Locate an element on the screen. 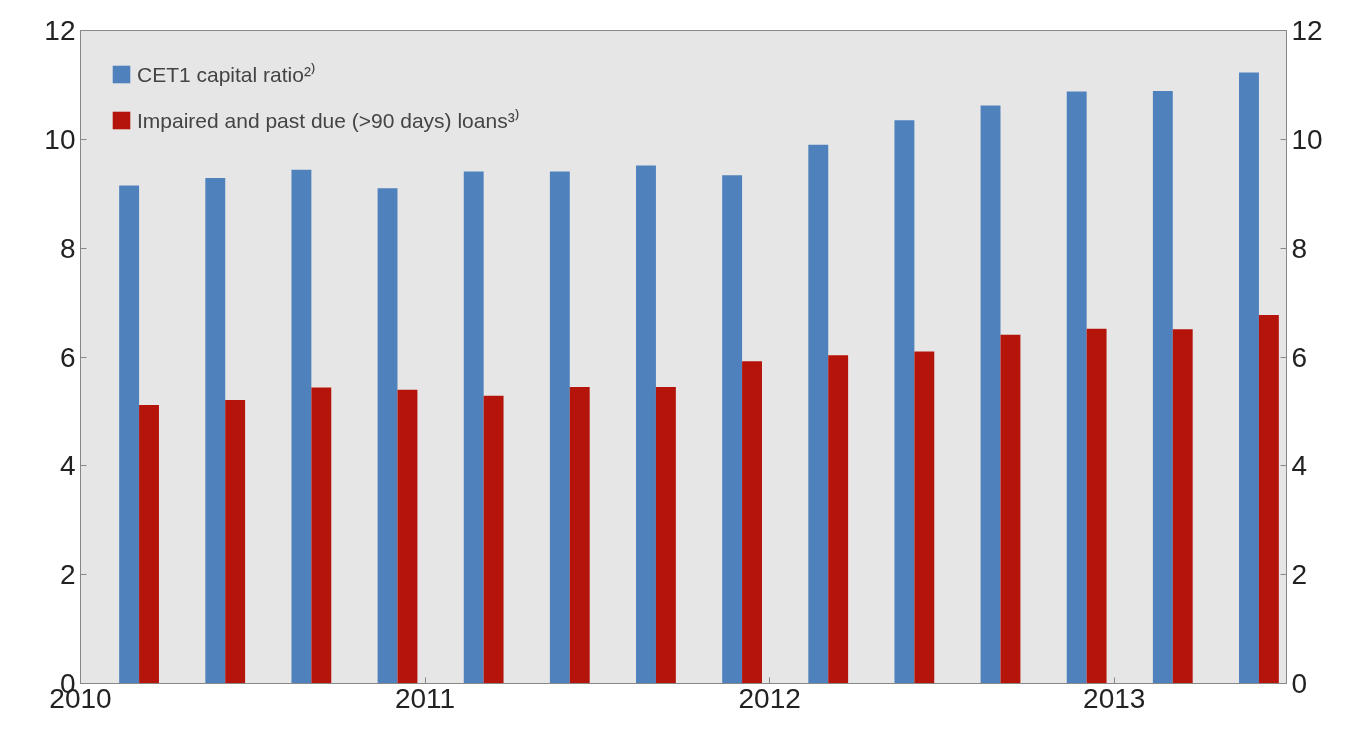 The height and width of the screenshot is (743, 1366). legend-label: Impaired and past due (>90 days) loans³⁾ is located at coordinates (328, 121).